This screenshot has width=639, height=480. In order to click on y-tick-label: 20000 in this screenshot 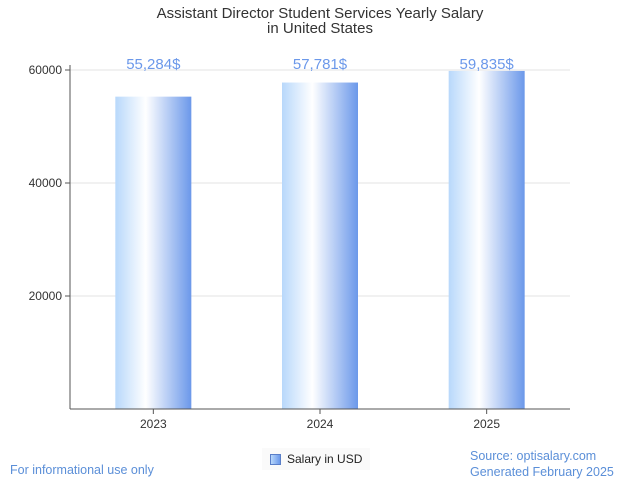, I will do `click(46, 296)`.